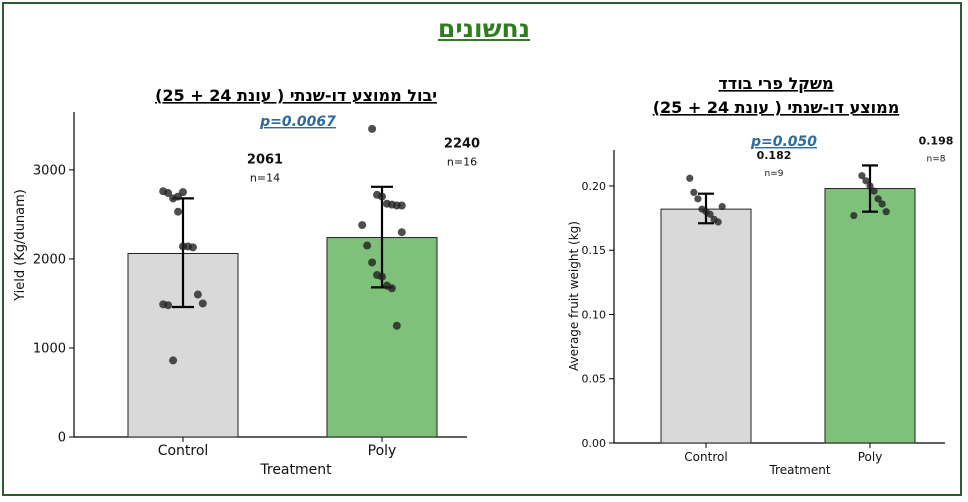  What do you see at coordinates (594, 186) in the screenshot?
I see `y-tick-label: 0.20` at bounding box center [594, 186].